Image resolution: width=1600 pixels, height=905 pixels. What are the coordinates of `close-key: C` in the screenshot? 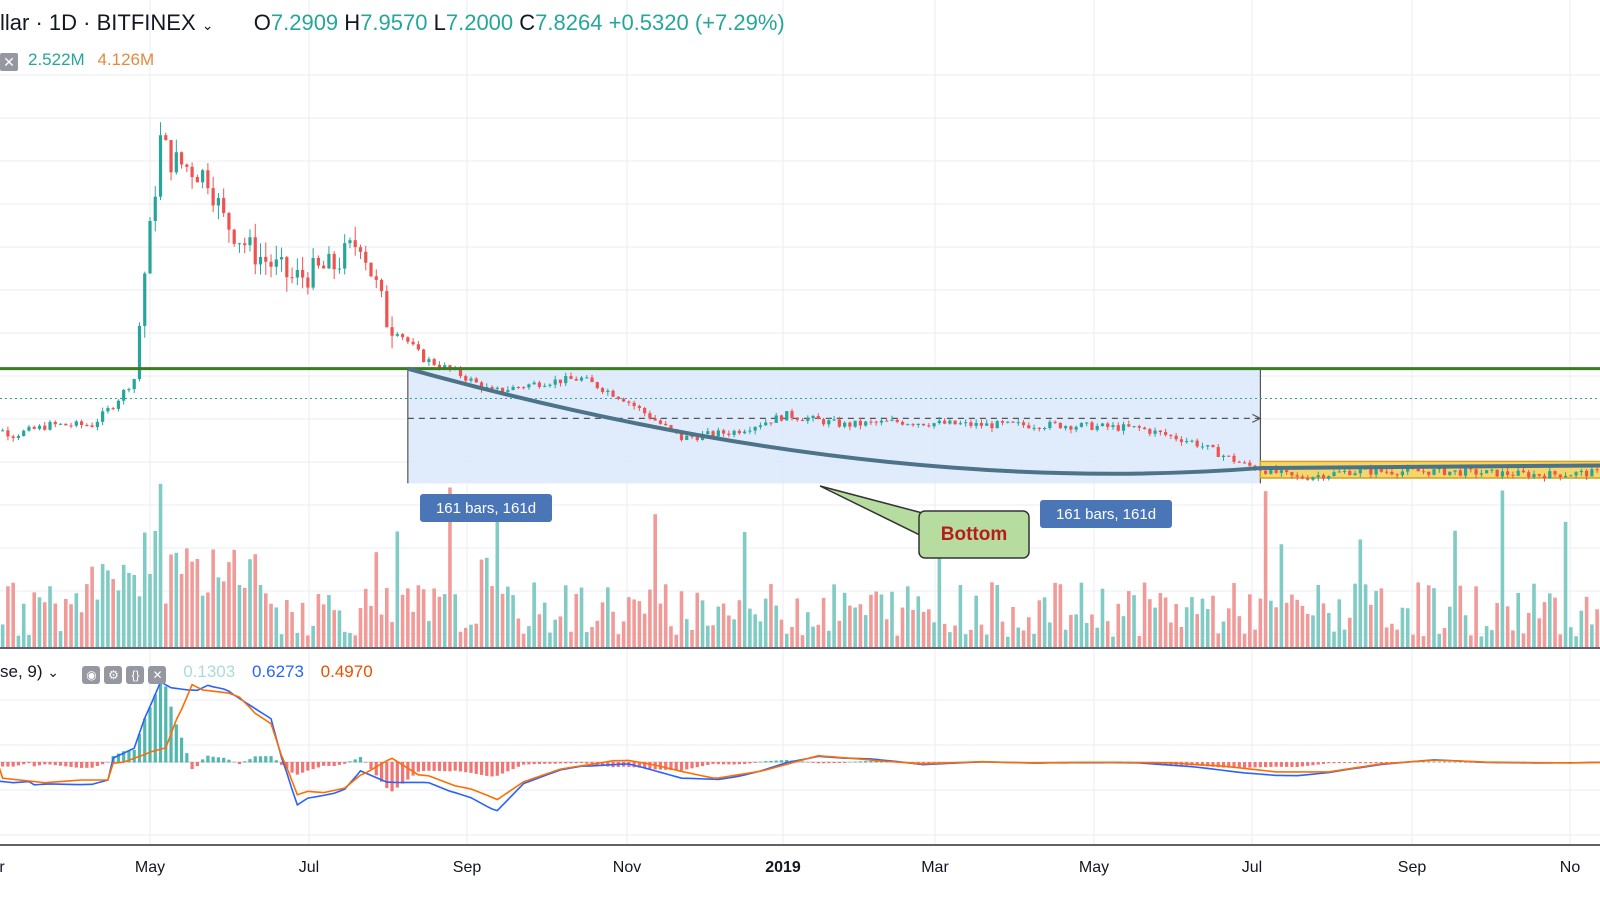 It's located at (527, 22).